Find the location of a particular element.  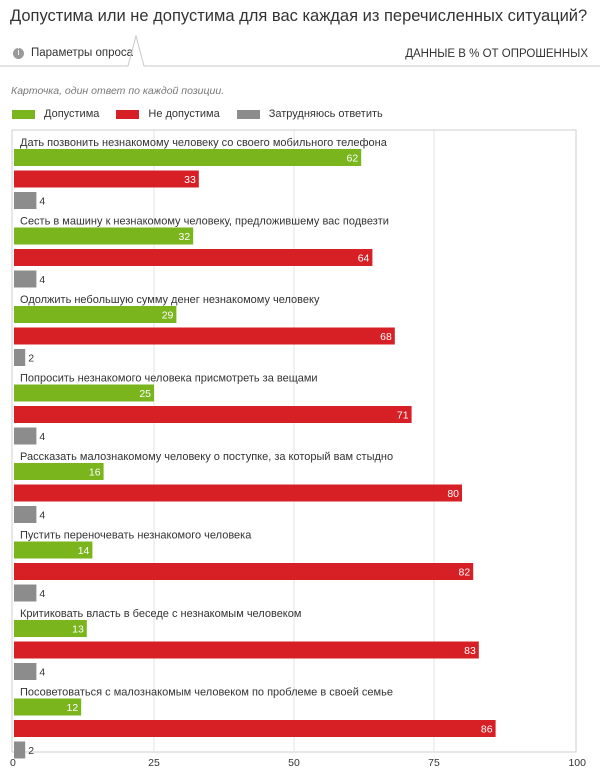

data-label: 16 is located at coordinates (95, 473).